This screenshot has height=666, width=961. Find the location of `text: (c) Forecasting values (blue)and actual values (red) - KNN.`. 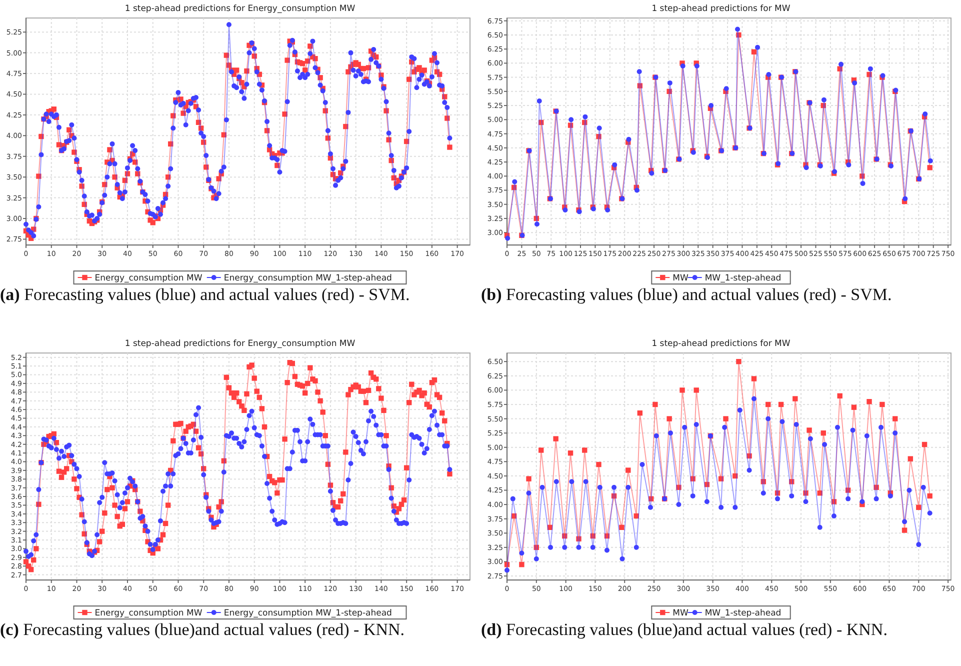

text: (c) Forecasting values (blue)and actual values (red) - KNN. is located at coordinates (203, 630).